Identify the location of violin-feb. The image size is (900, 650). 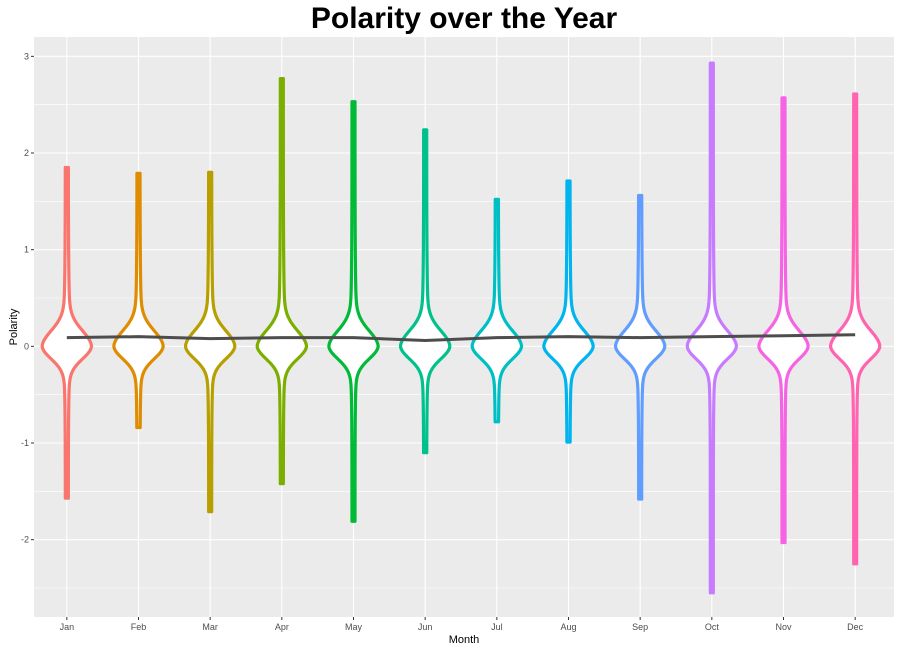
(138, 300).